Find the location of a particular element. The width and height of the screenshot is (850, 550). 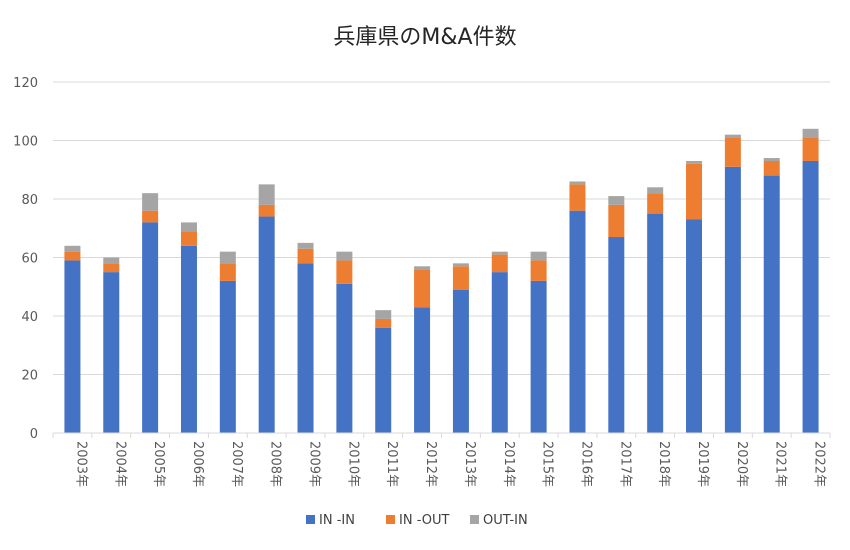

legend: IN -IN IN -OUT OUT-IN is located at coordinates (417, 520).